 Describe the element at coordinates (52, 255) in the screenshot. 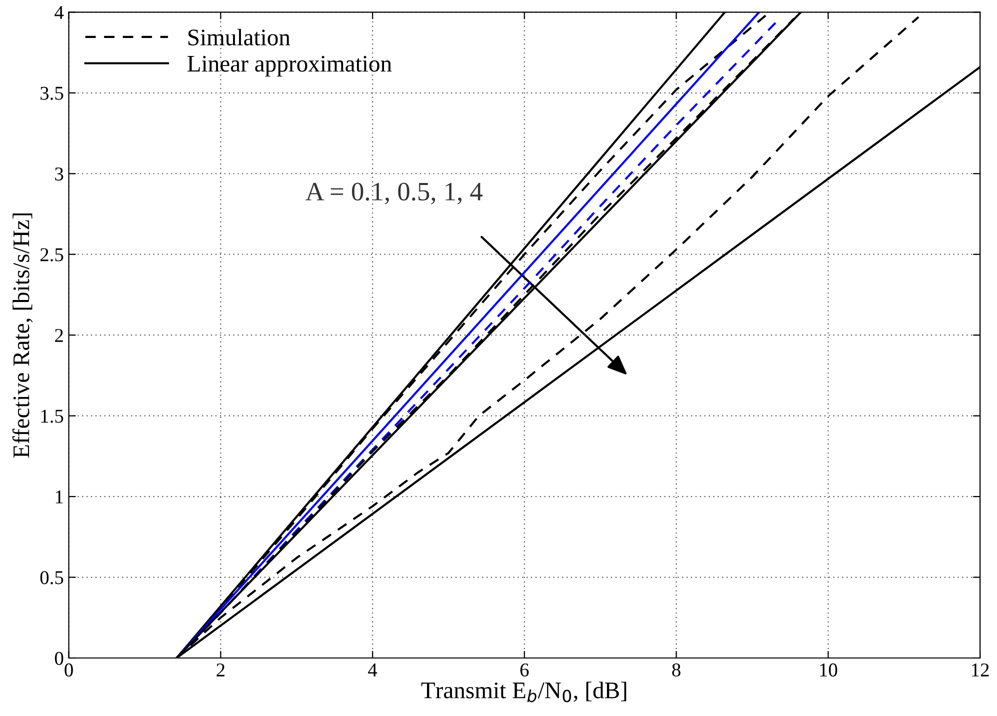

I see `y-tick-label: 2.5` at that location.